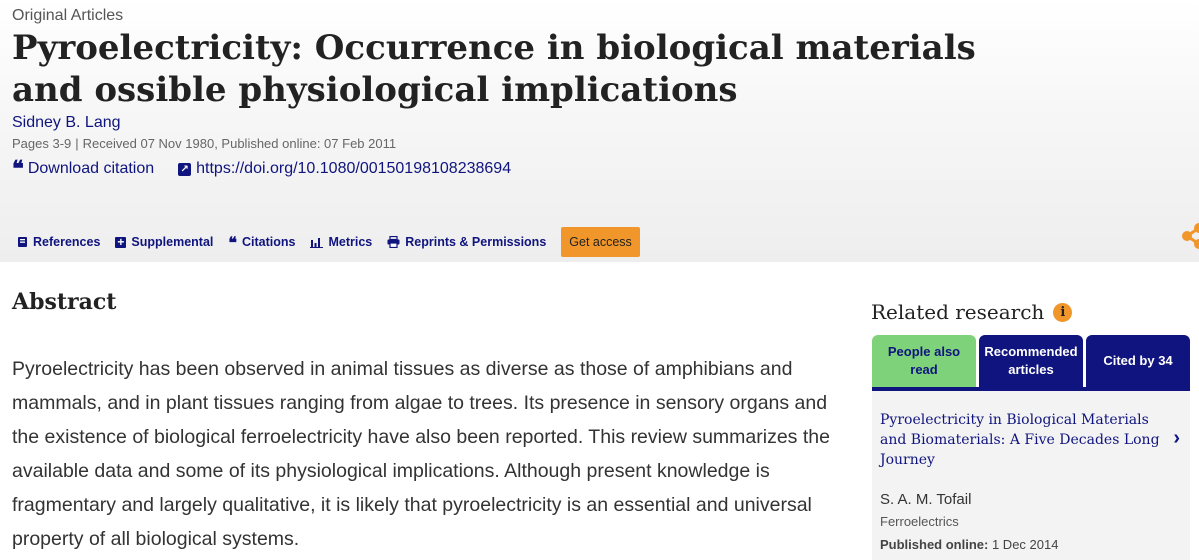 This screenshot has width=1199, height=560. I want to click on get-access-button: Get access, so click(600, 242).